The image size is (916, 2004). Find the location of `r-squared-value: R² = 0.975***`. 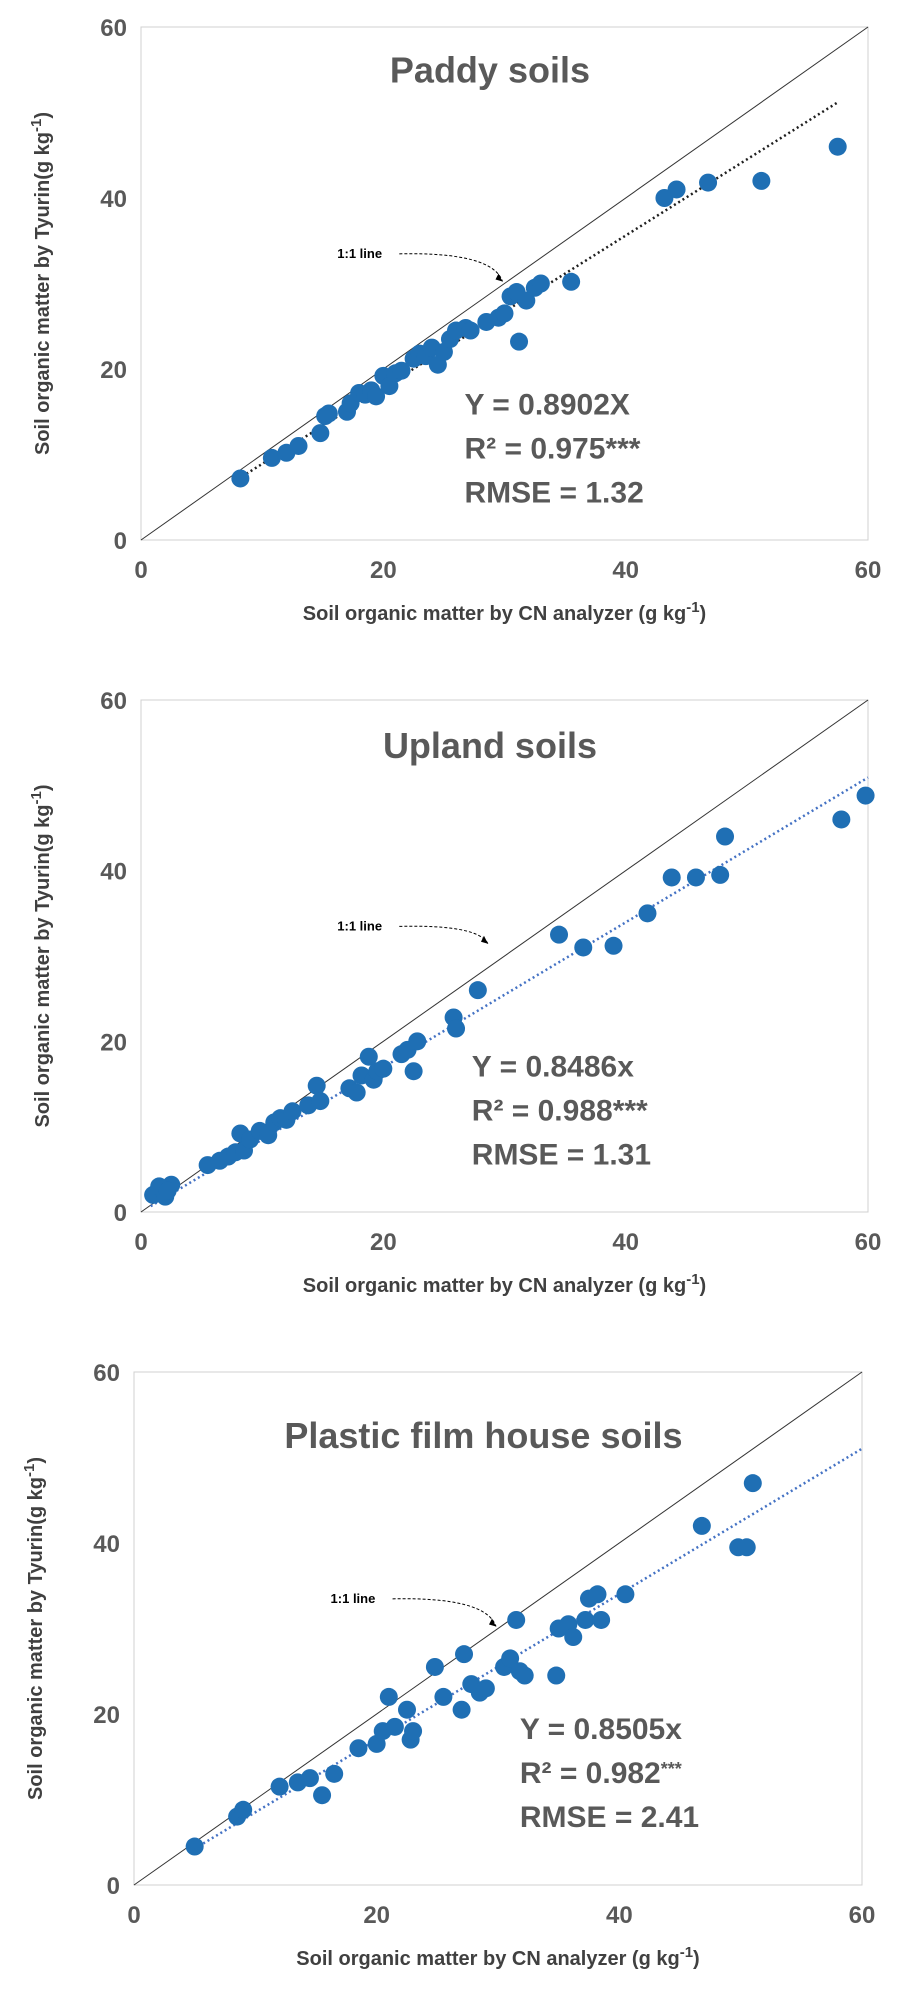

r-squared-value: R² = 0.975*** is located at coordinates (553, 448).